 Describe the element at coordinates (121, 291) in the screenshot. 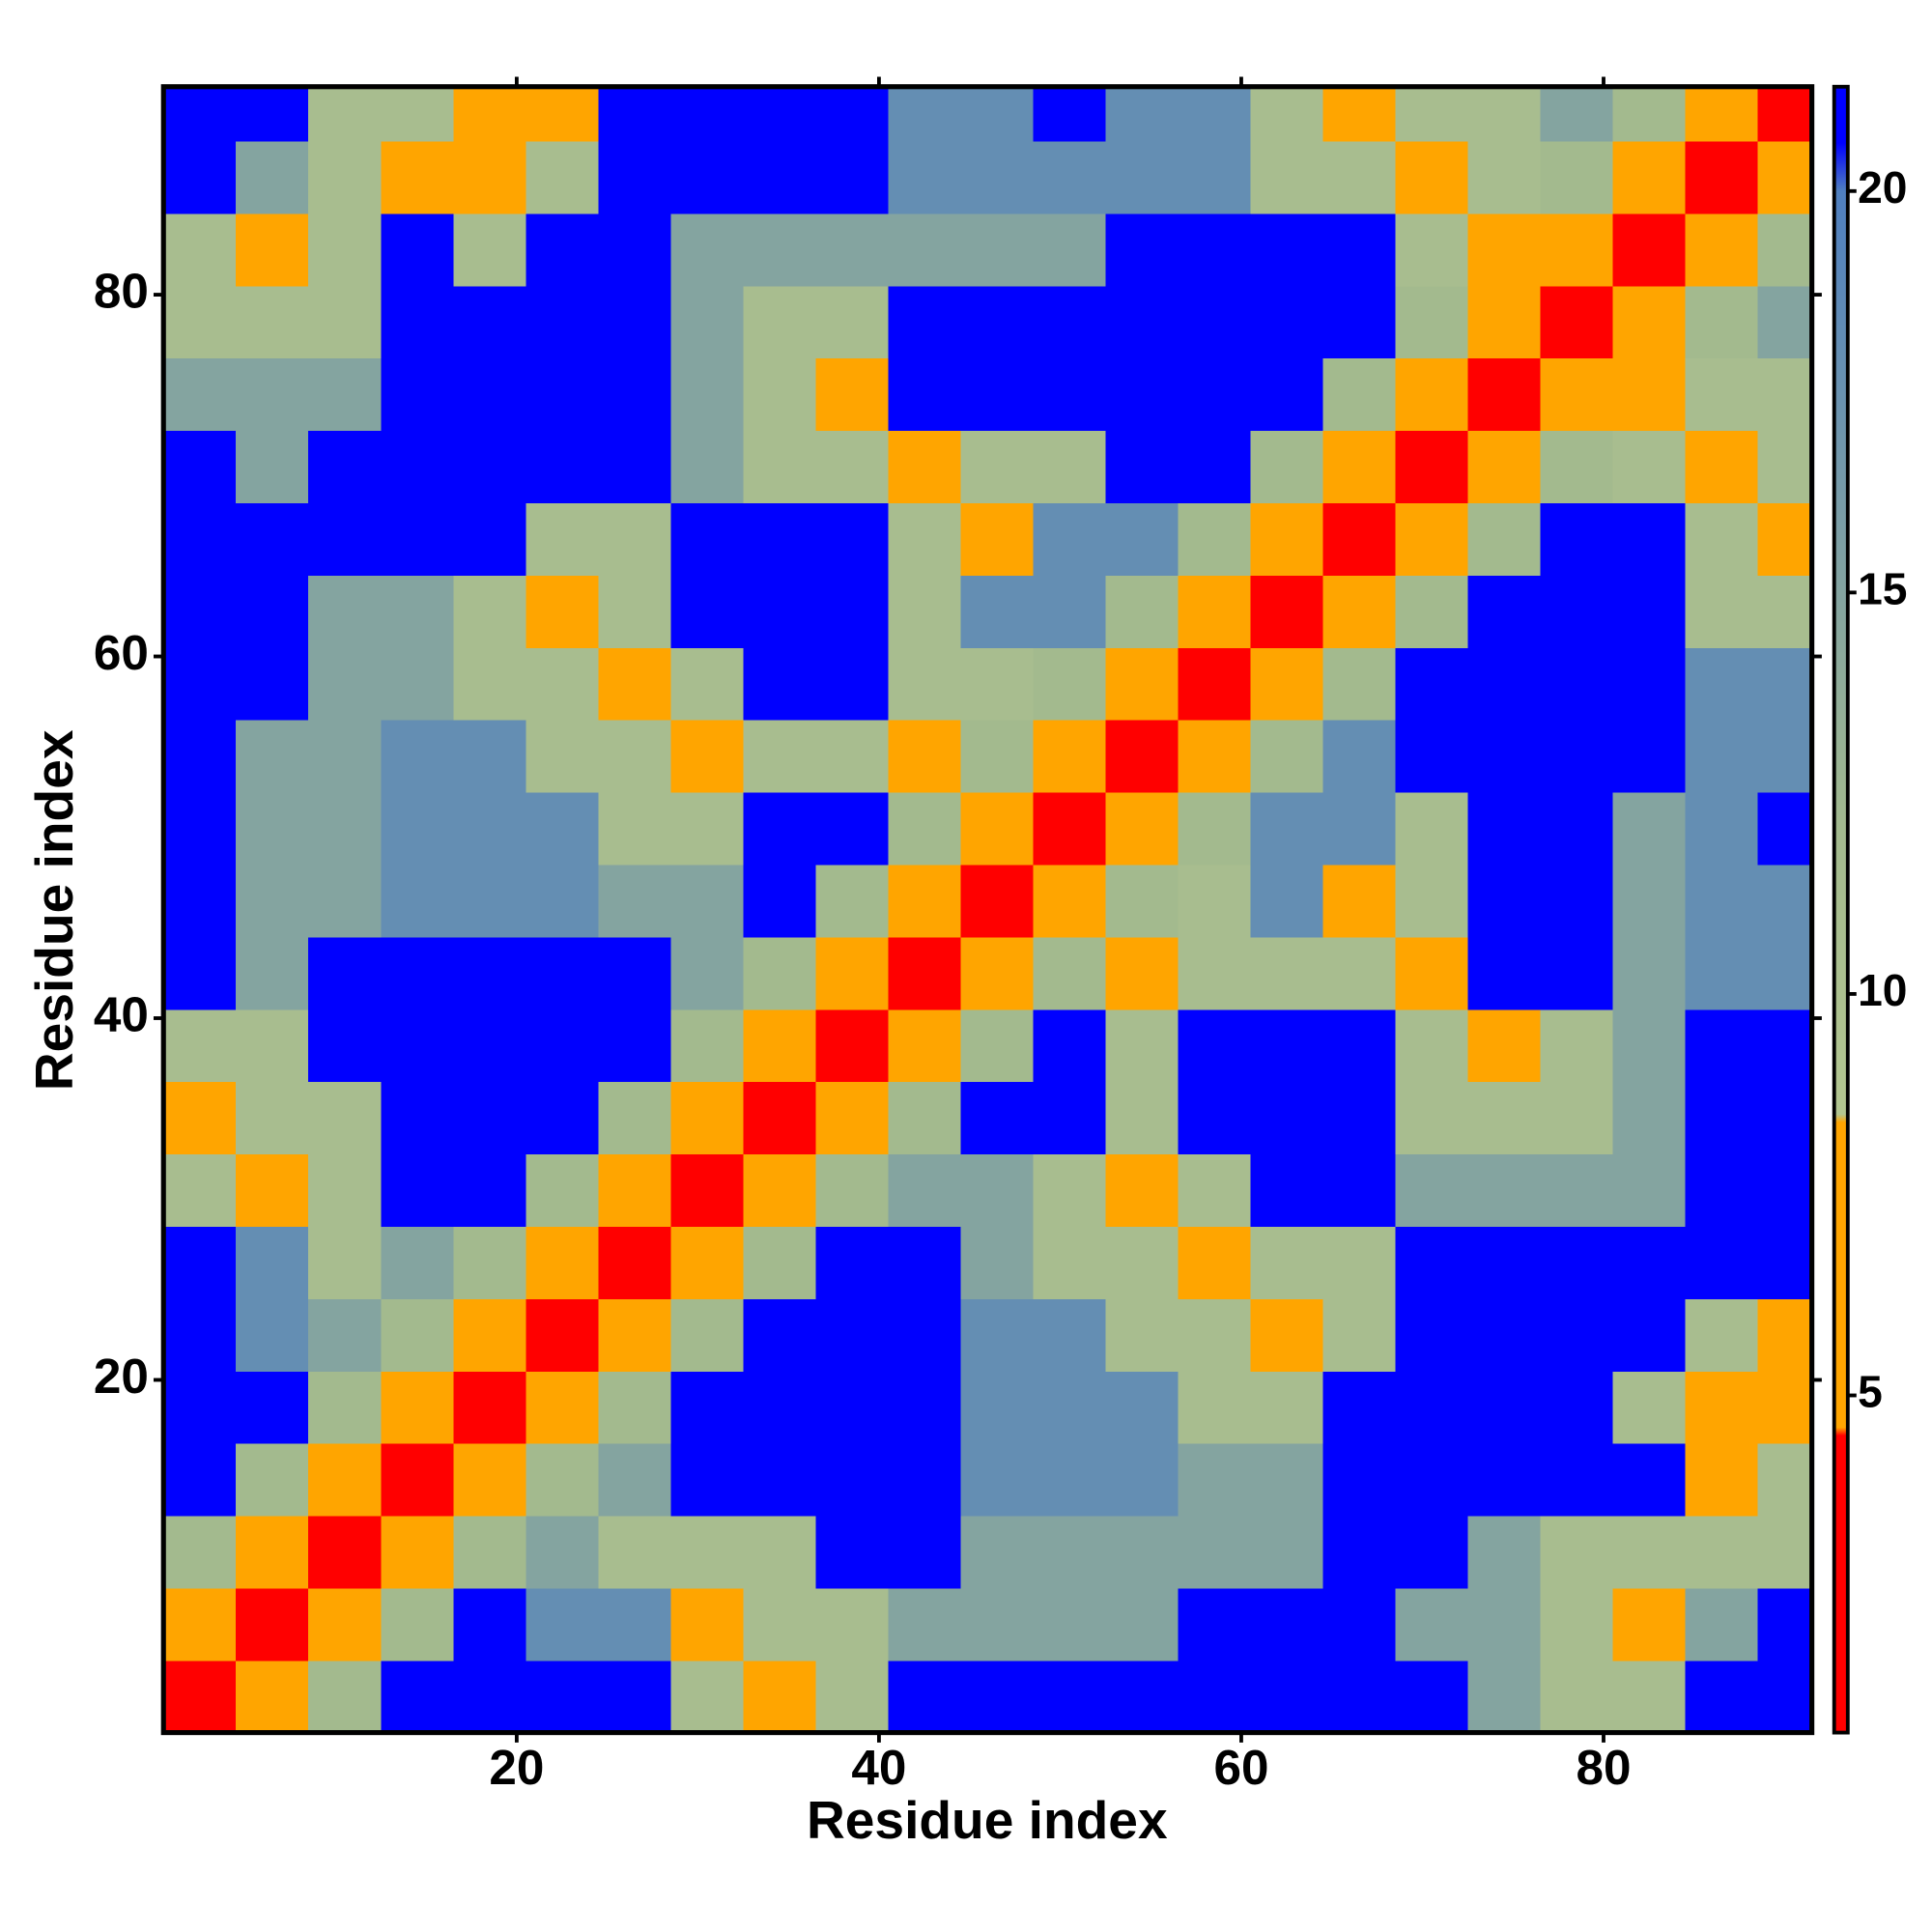

I see `y-tick-label: 80` at that location.